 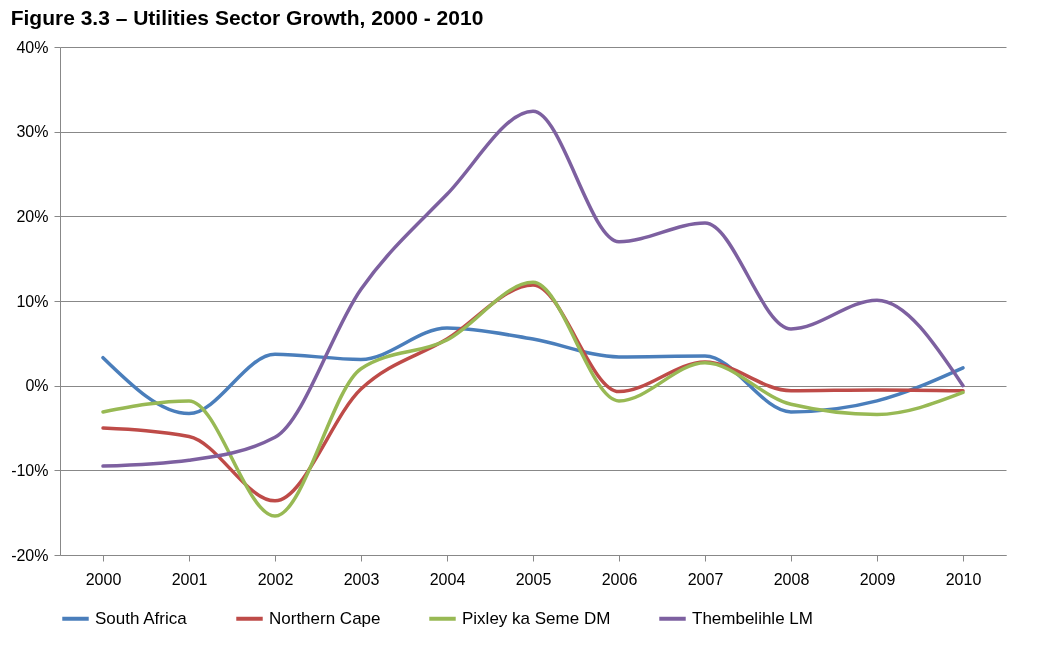 What do you see at coordinates (877, 579) in the screenshot?
I see `x-tick-label: 2009` at bounding box center [877, 579].